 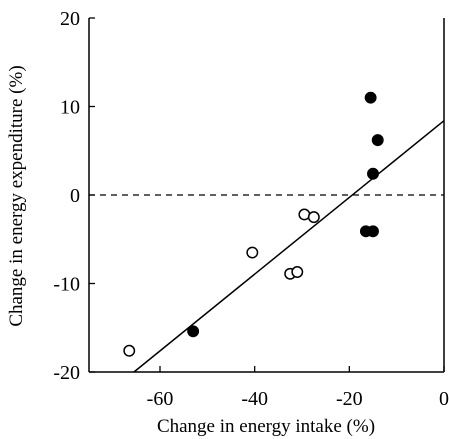 I want to click on y-axis-ticks: 20 10 0 -10 -20, so click(x=74, y=196).